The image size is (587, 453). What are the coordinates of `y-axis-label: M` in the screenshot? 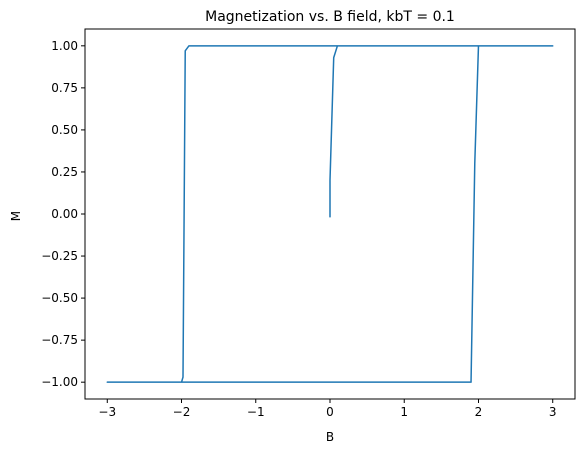 It's located at (16, 216).